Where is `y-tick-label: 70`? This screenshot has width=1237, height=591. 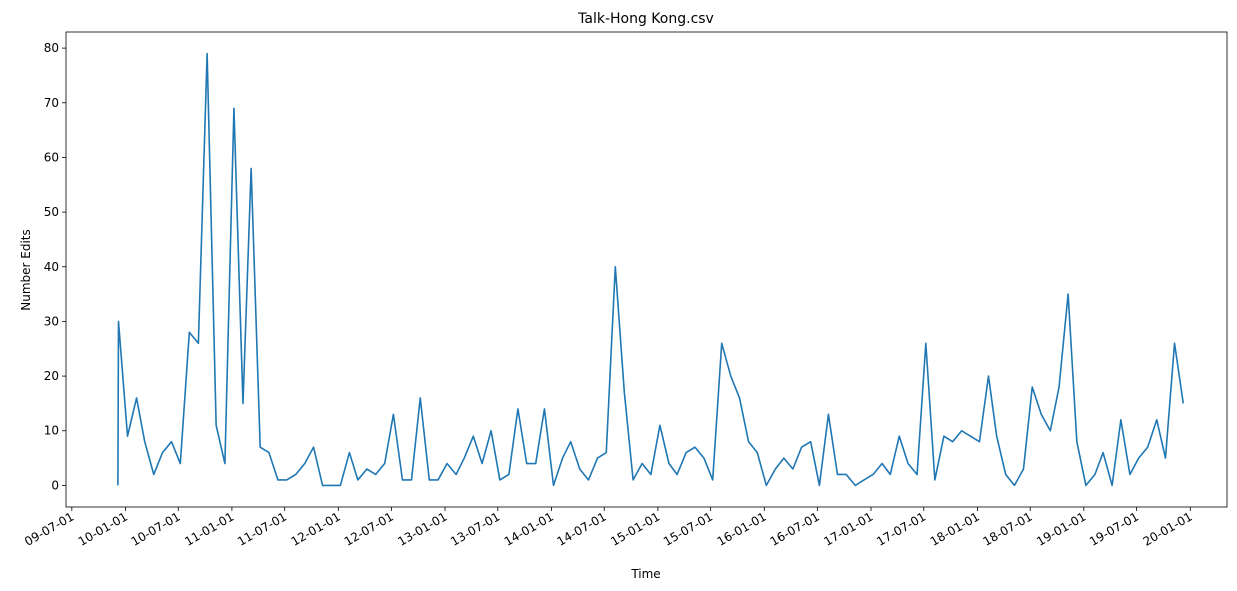
y-tick-label: 70 is located at coordinates (51, 103).